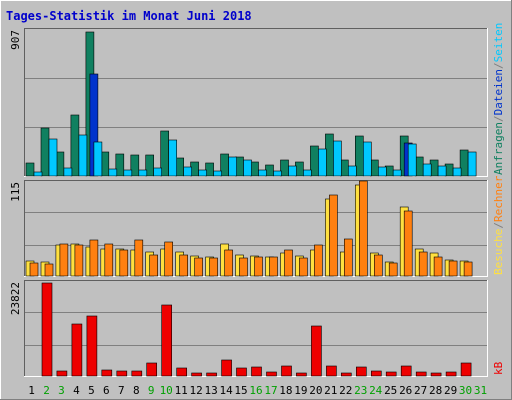 The width and height of the screenshot is (512, 400). Describe the element at coordinates (270, 390) in the screenshot. I see `x-tick-day-17: 17` at that location.